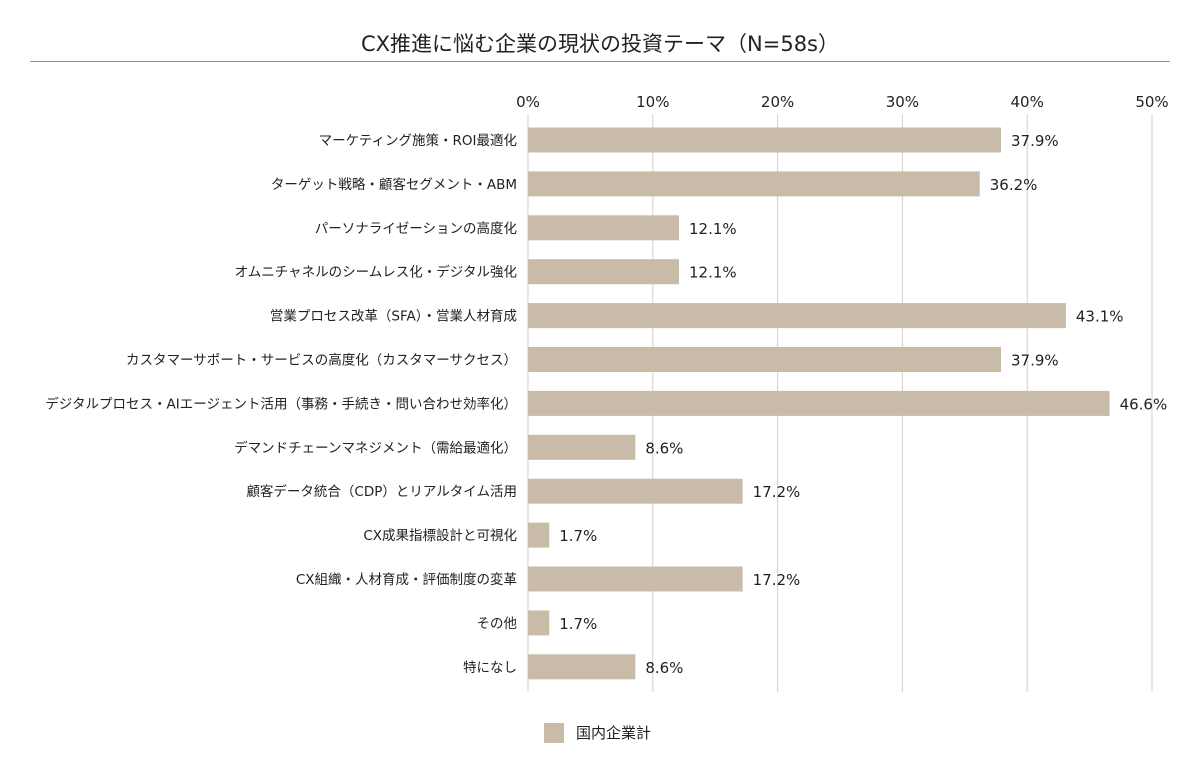  I want to click on x-tick-label: 10%, so click(652, 102).